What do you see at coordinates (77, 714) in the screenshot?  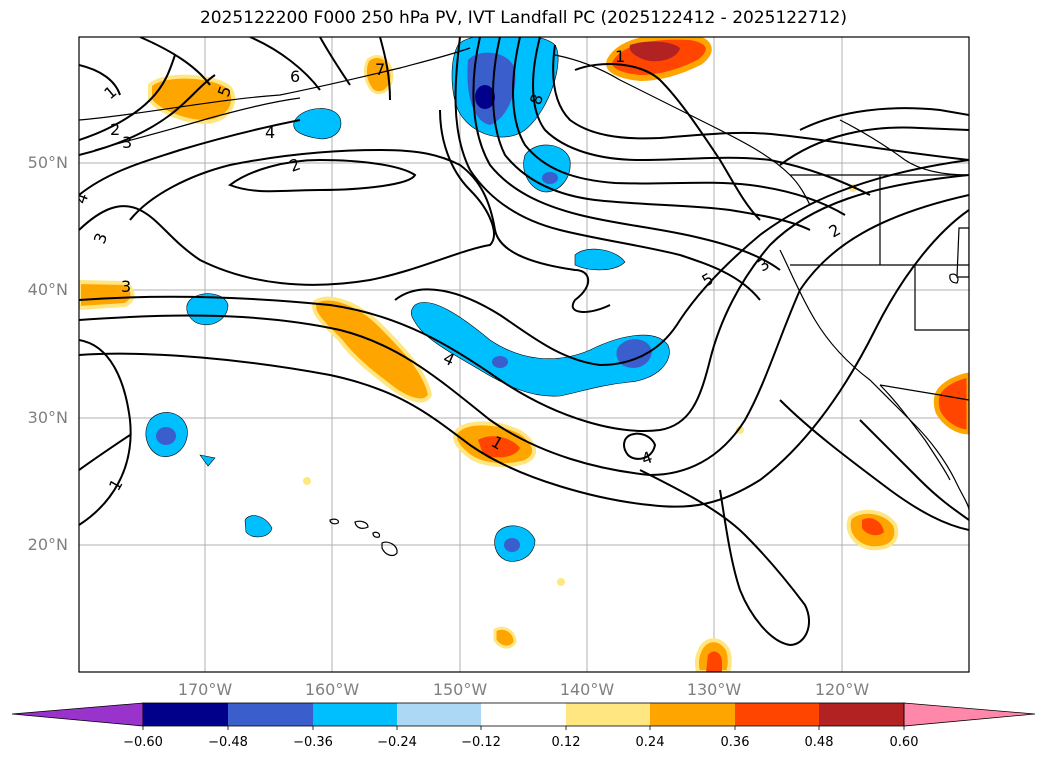 I see `colorbar-extend-low` at bounding box center [77, 714].